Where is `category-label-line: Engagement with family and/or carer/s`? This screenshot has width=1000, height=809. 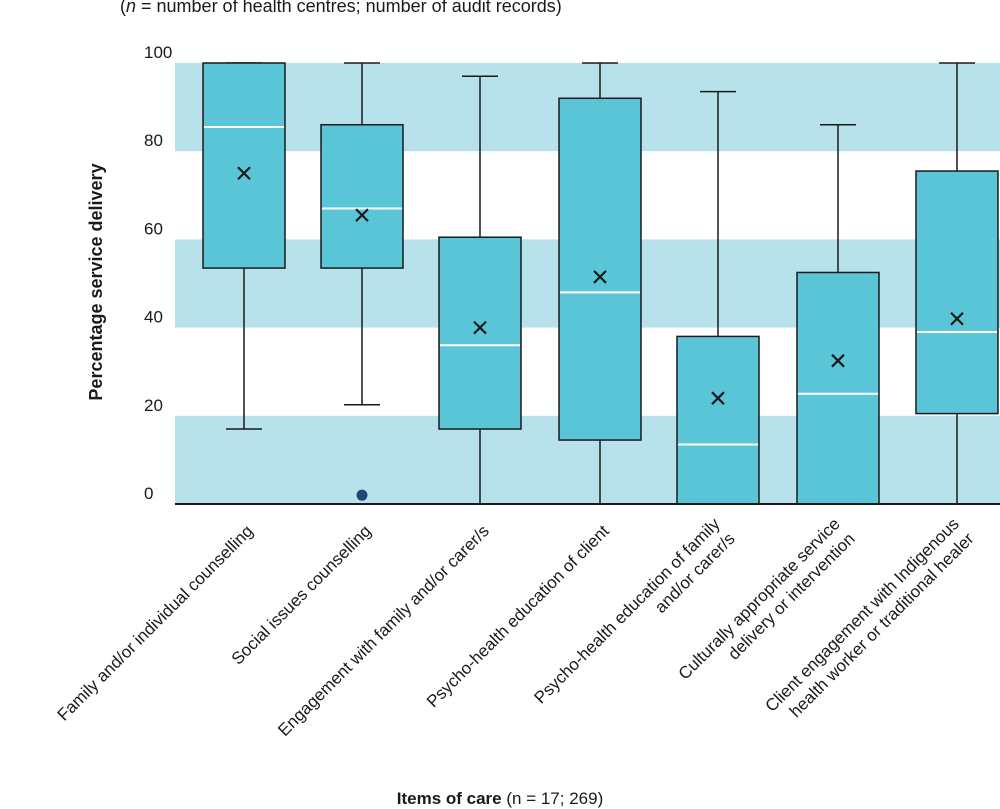 category-label-line: Engagement with family and/or carer/s is located at coordinates (383, 630).